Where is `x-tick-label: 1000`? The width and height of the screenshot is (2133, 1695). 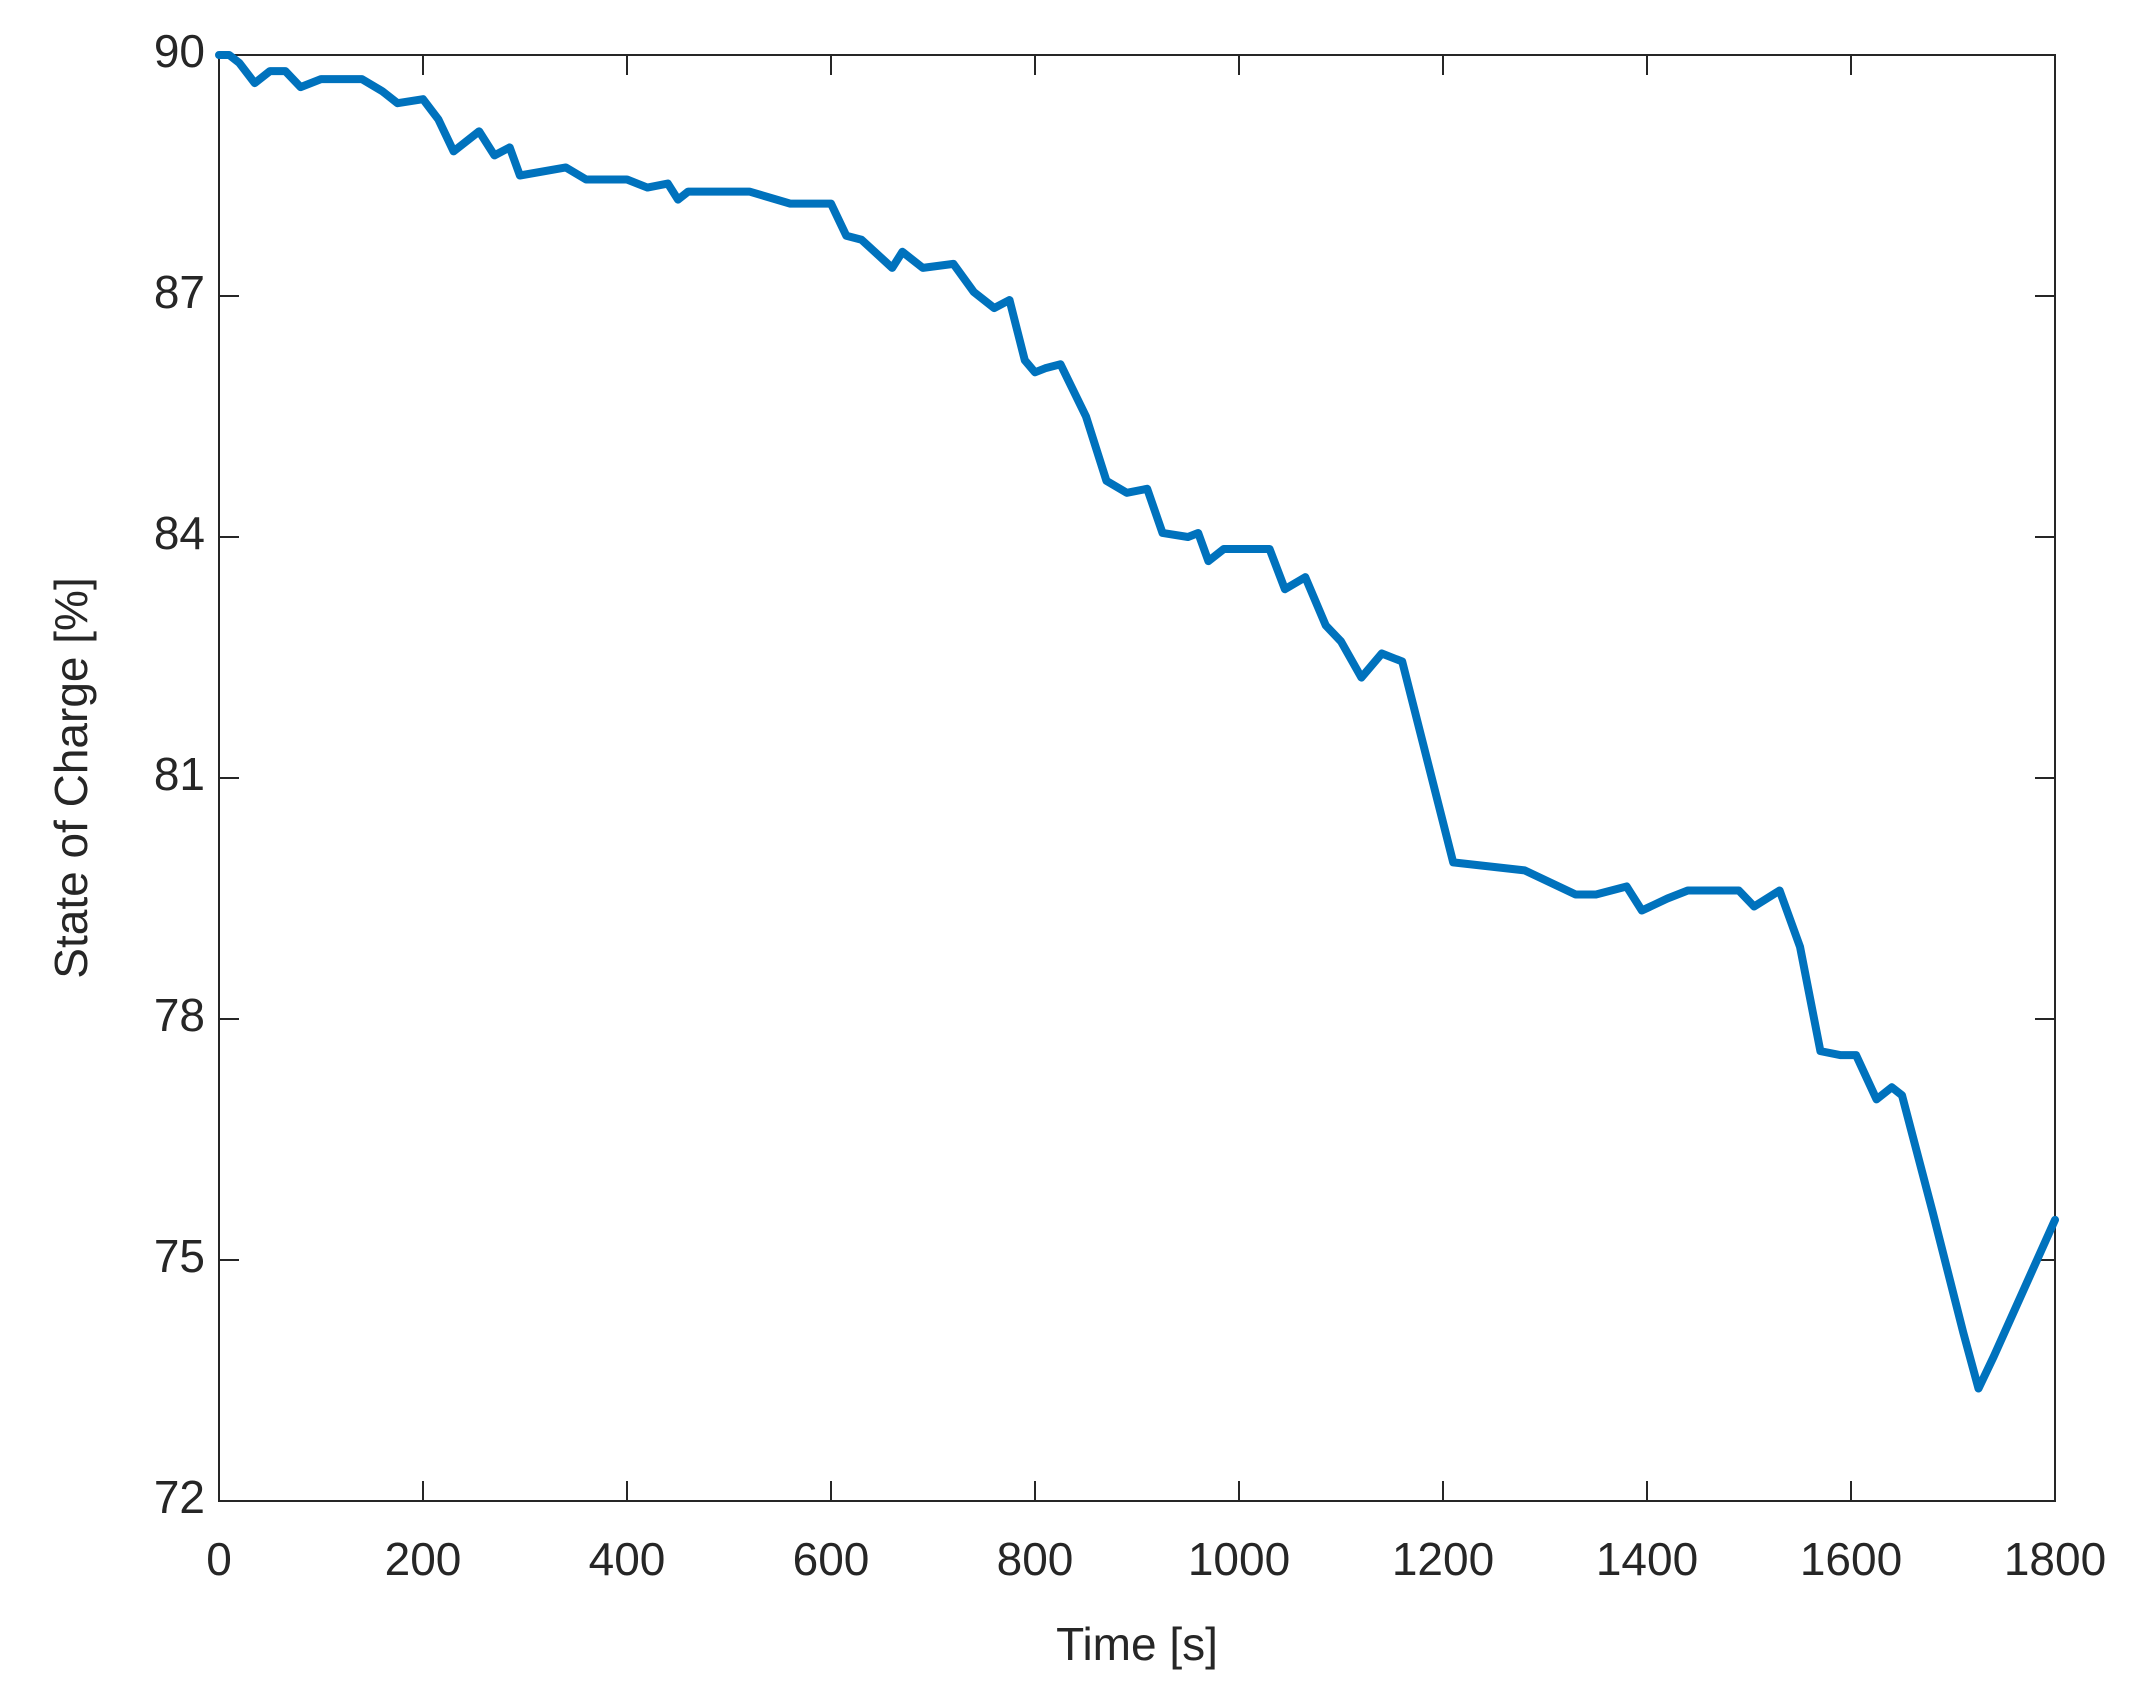 x-tick-label: 1000 is located at coordinates (1239, 1559).